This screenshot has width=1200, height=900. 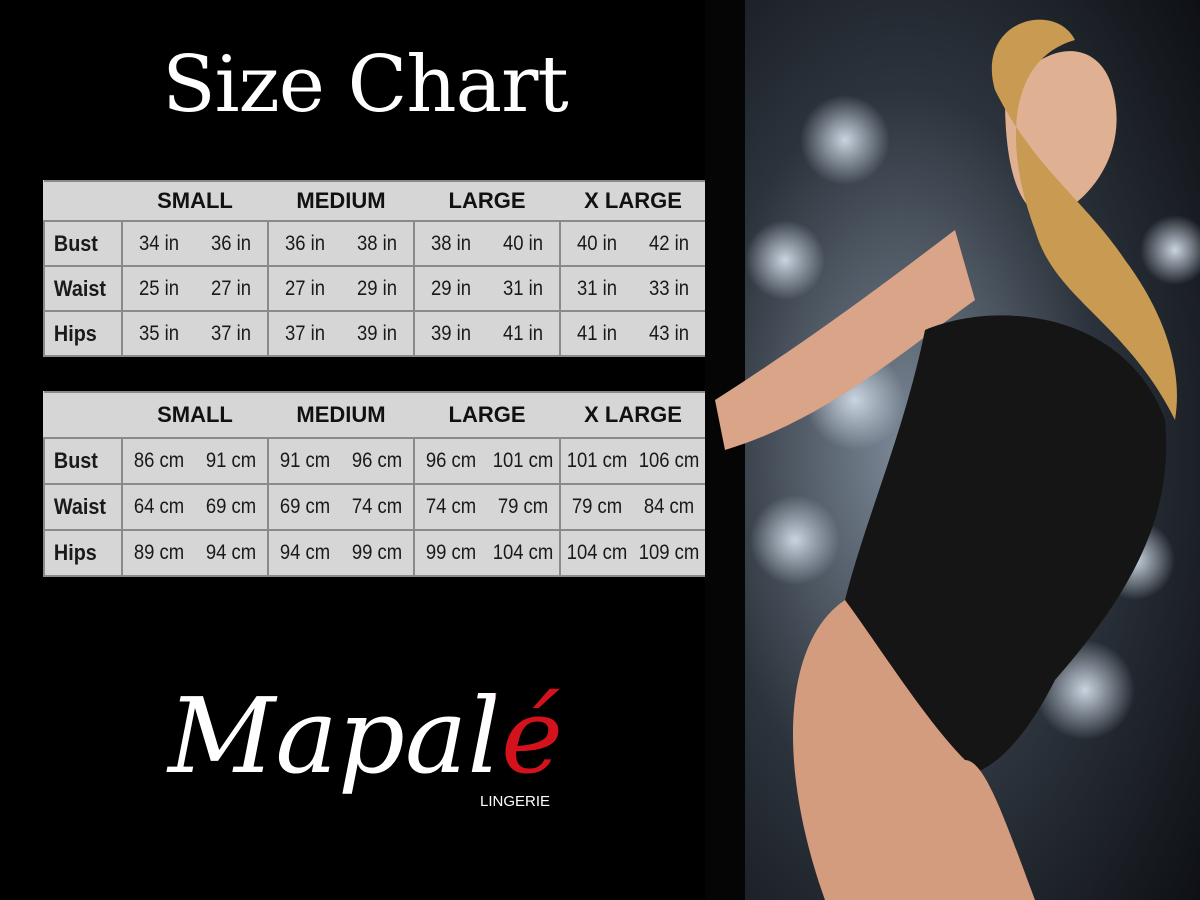 I want to click on size-range-cell: 36 in 38 in, so click(x=341, y=243).